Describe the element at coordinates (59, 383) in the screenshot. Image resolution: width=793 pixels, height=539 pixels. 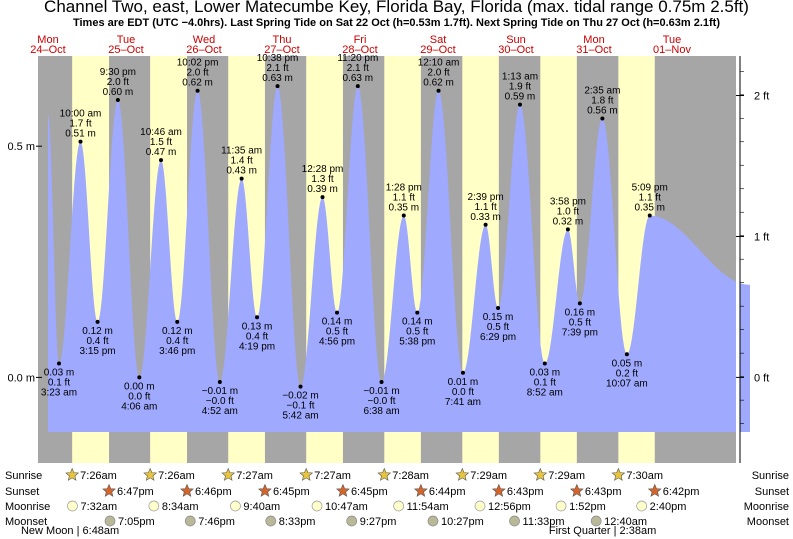
I see `tide-ft-label: 0.1 ft` at that location.